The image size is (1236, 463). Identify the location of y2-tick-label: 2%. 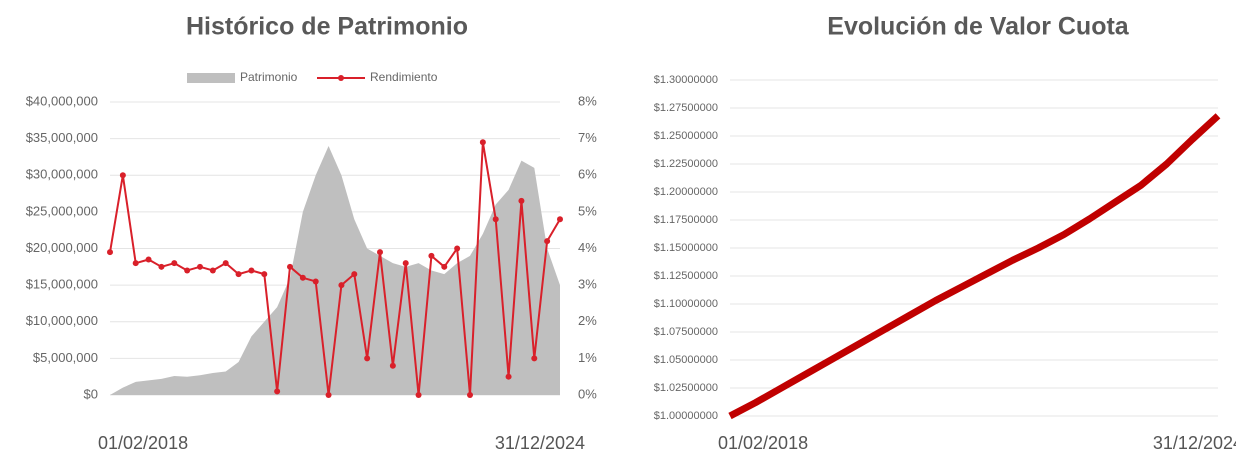
(587, 320).